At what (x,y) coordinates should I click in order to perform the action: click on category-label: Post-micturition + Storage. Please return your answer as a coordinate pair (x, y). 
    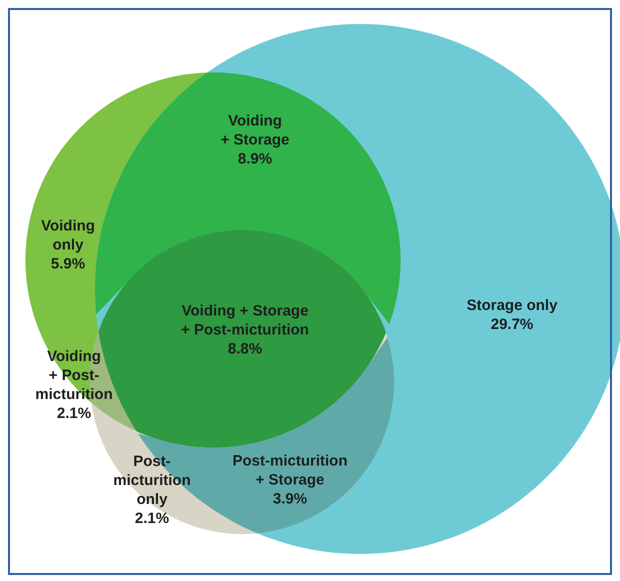
    Looking at the image, I should click on (290, 470).